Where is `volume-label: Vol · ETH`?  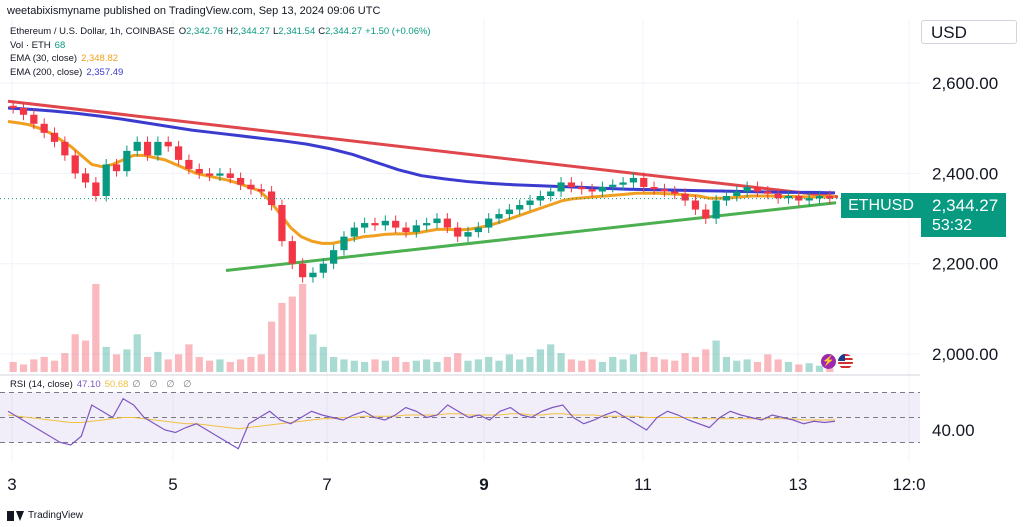 volume-label: Vol · ETH is located at coordinates (30, 45).